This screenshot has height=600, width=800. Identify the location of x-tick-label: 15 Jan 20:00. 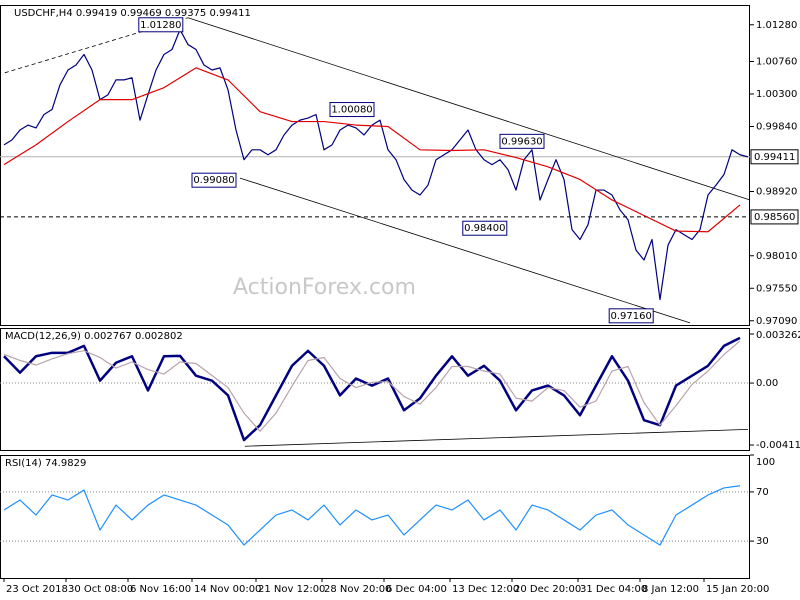
(737, 589).